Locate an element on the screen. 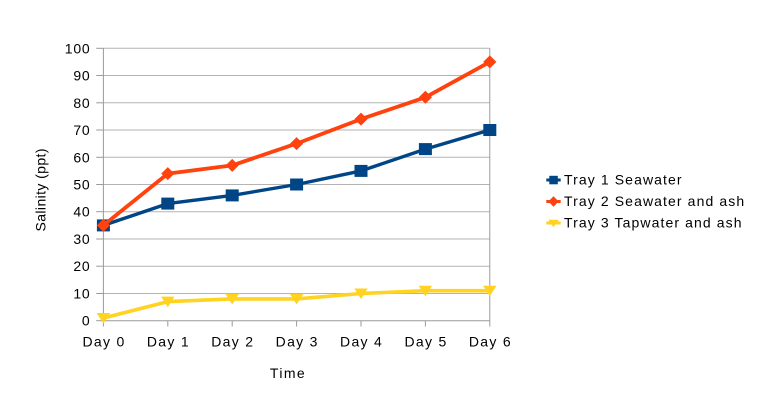  svg-text: Day 1 is located at coordinates (168, 342).